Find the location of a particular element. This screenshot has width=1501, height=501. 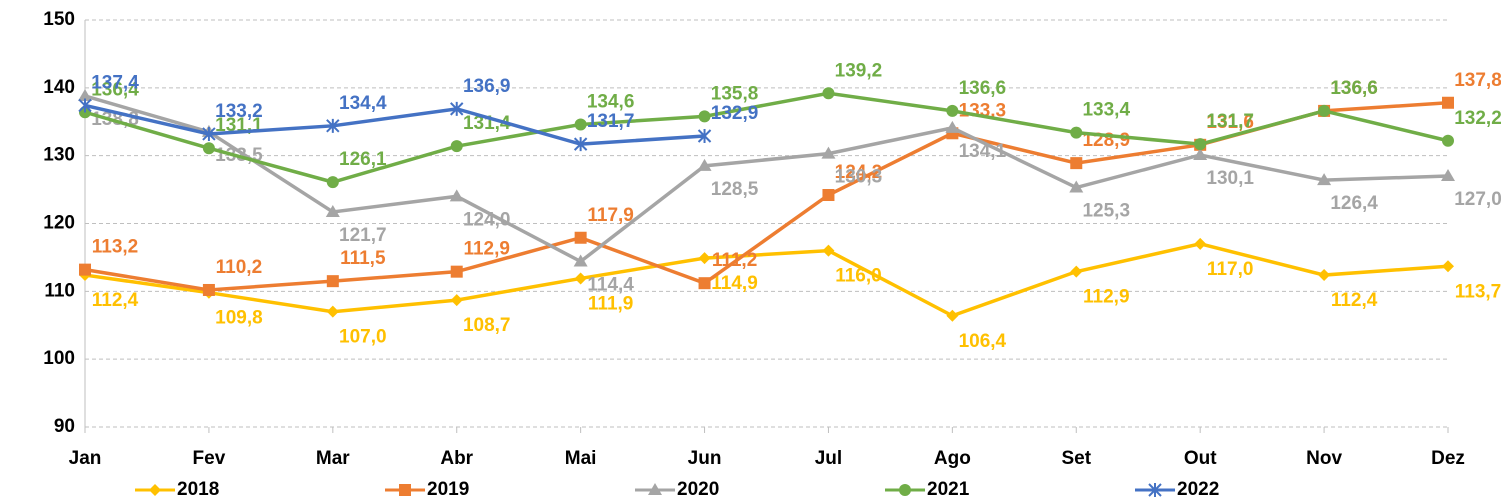

value-label: 117,0 is located at coordinates (1230, 269).